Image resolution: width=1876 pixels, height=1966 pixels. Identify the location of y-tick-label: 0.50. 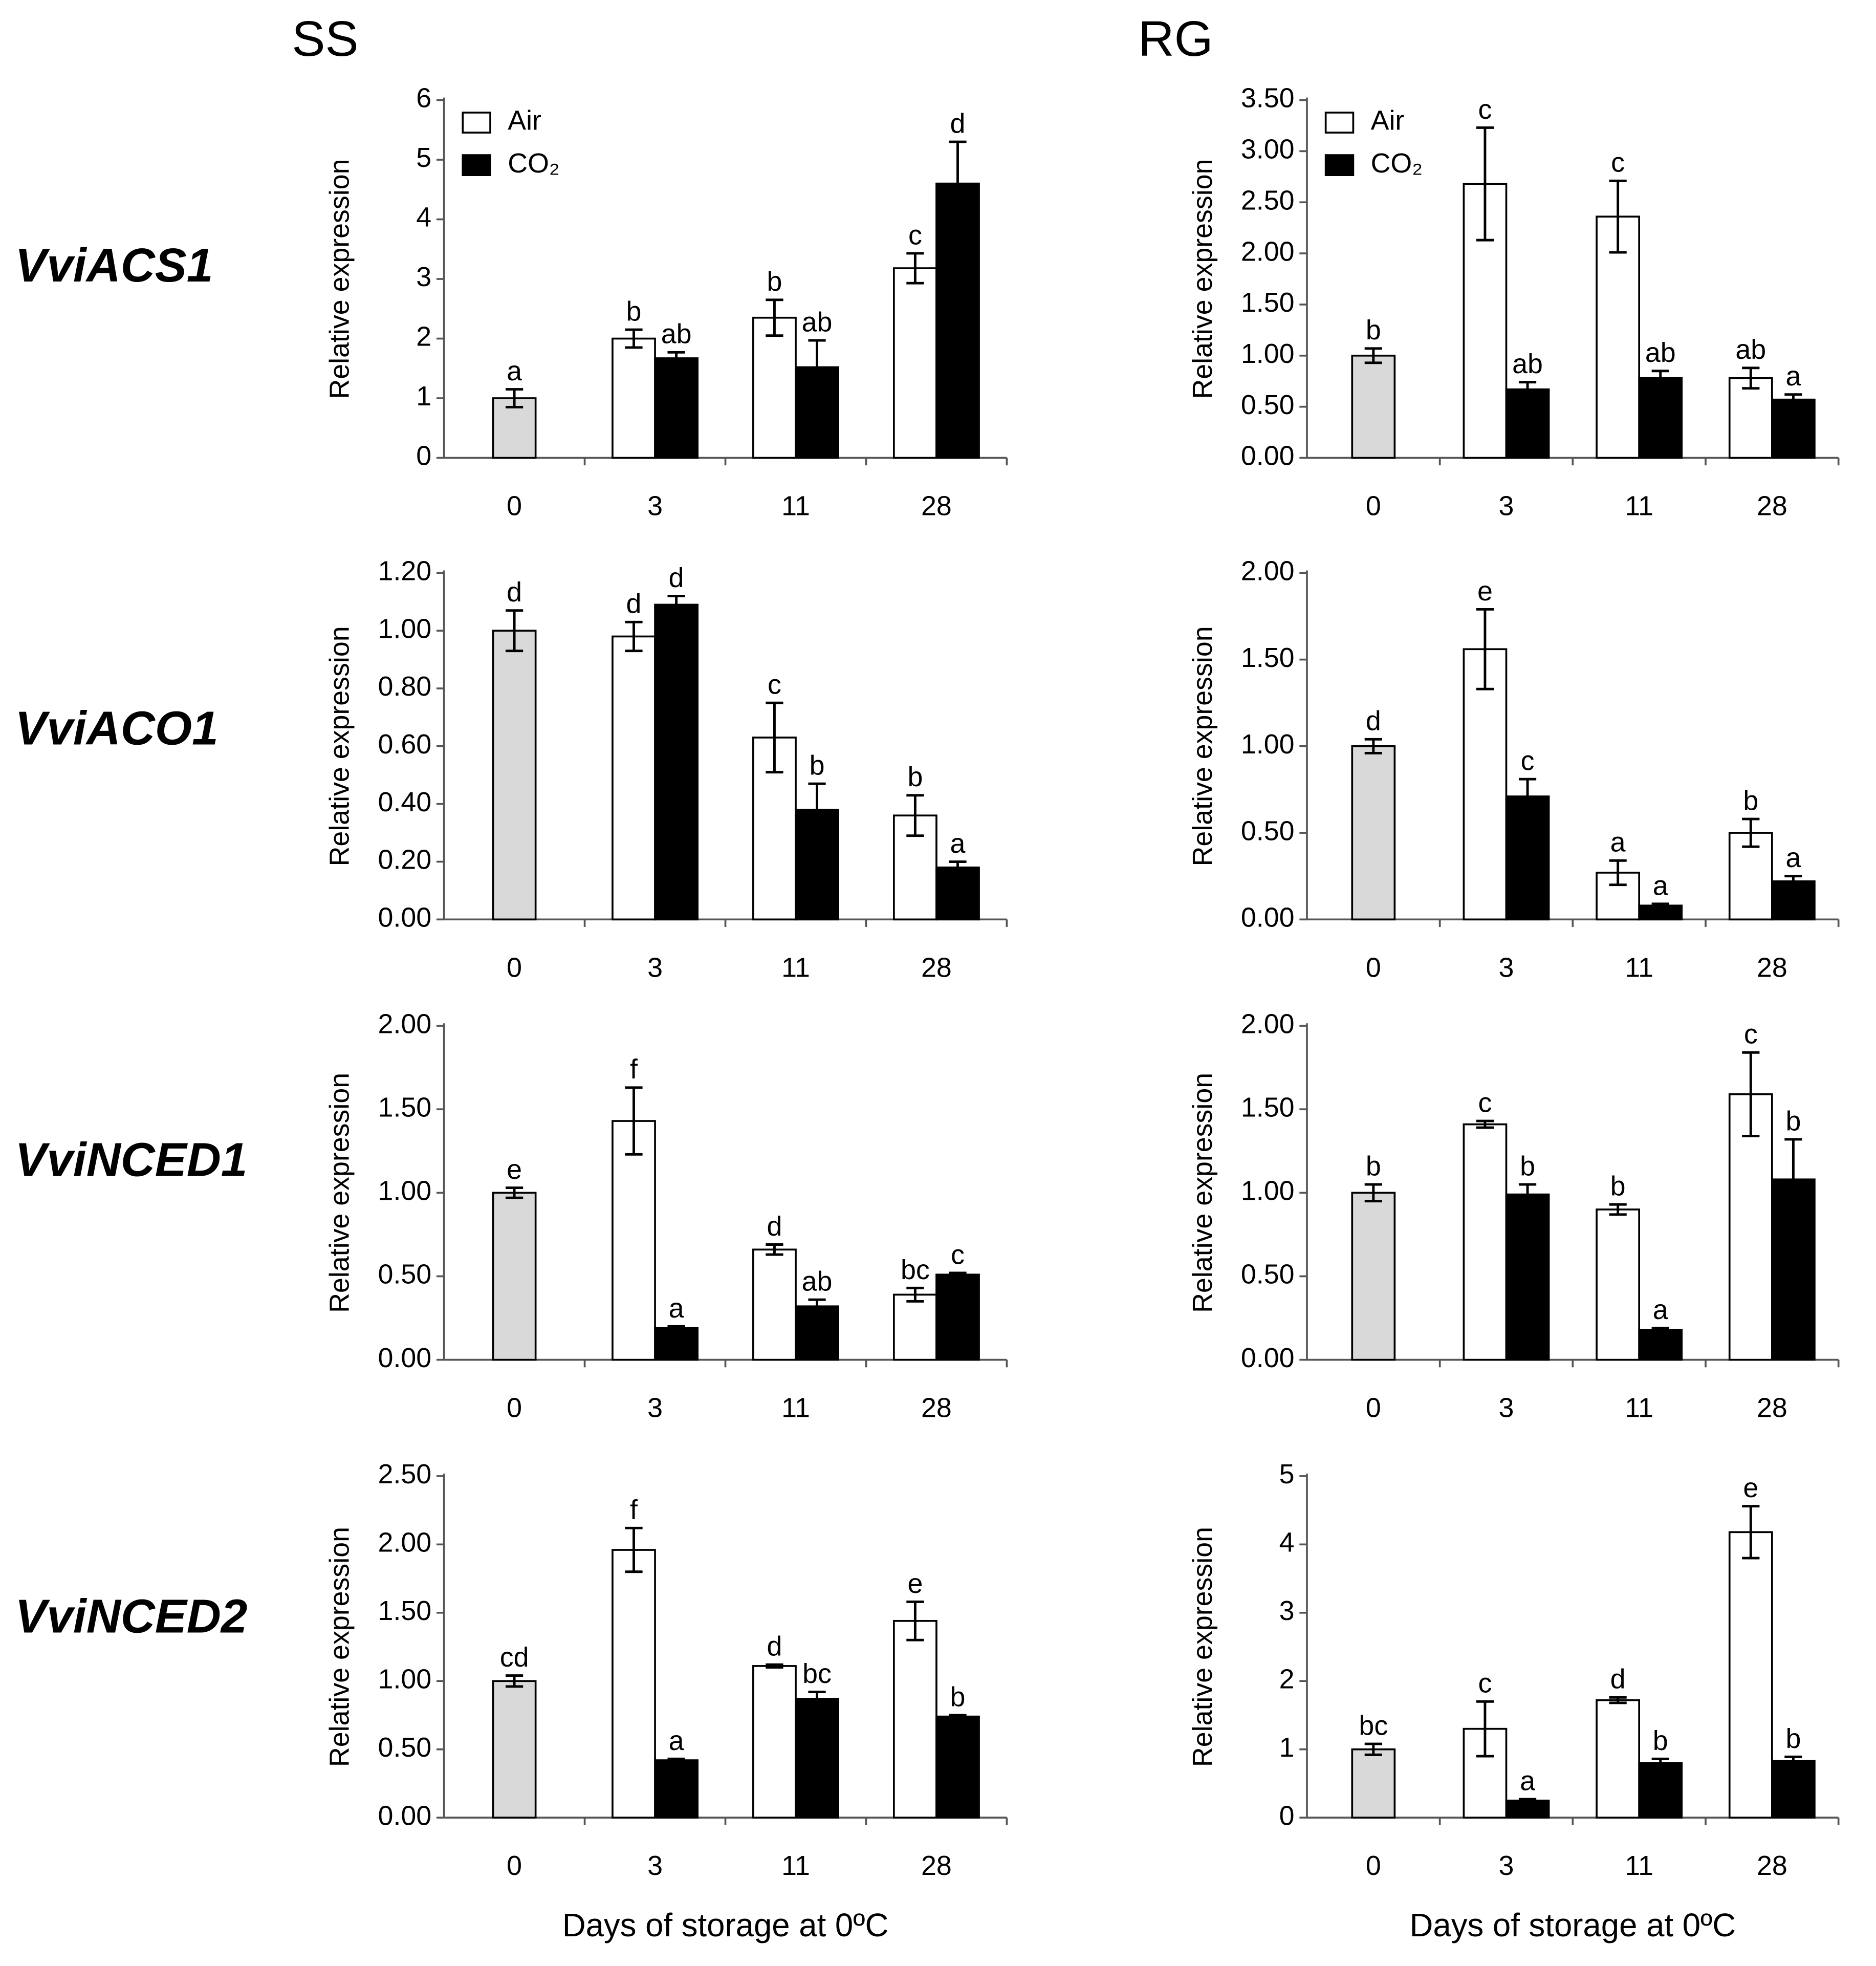
(1268, 405).